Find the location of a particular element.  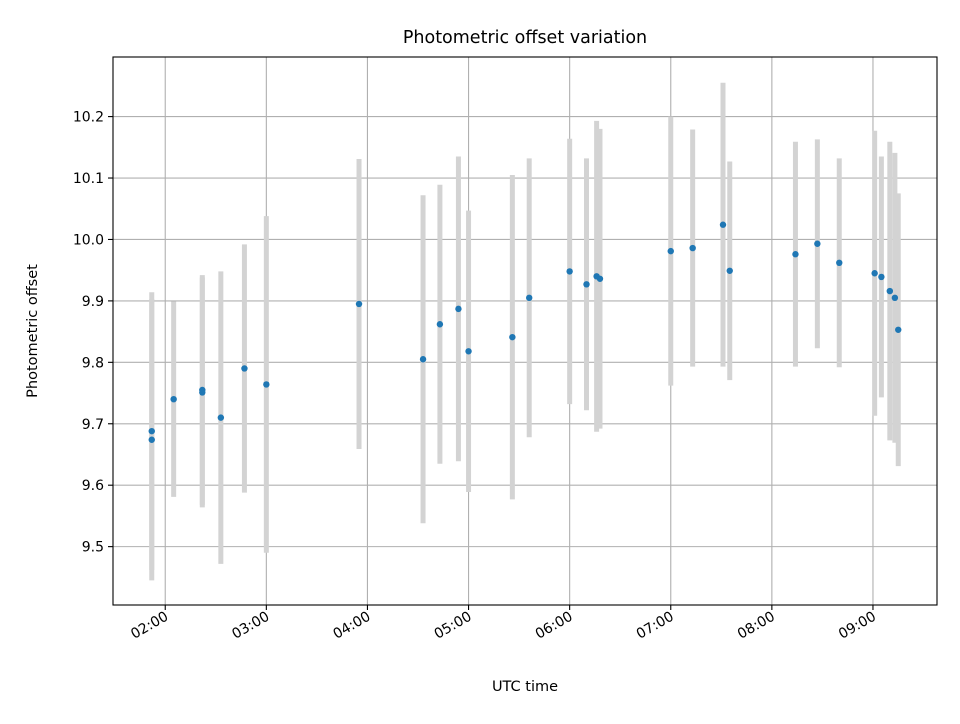

y-tick-label: 9.6 is located at coordinates (93, 486).